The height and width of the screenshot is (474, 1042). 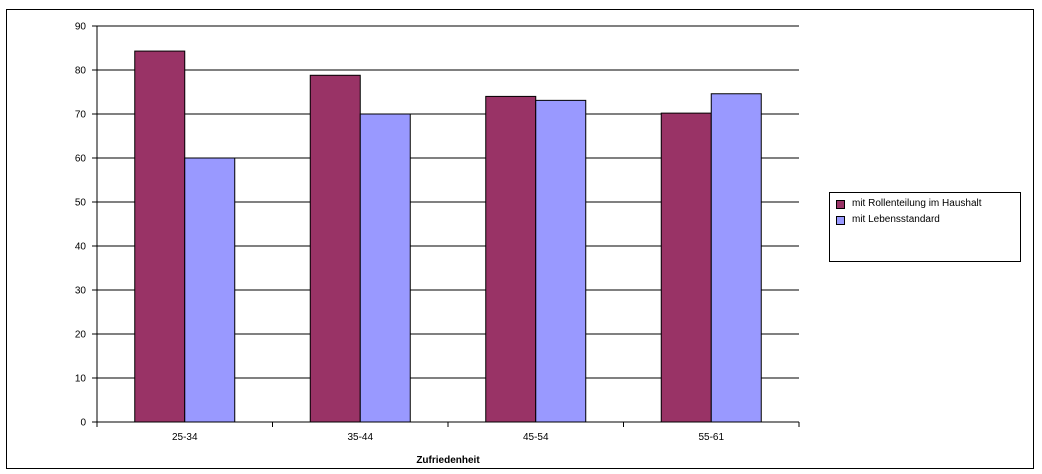 I want to click on x-axis-label: Zufriedenheit, so click(x=448, y=460).